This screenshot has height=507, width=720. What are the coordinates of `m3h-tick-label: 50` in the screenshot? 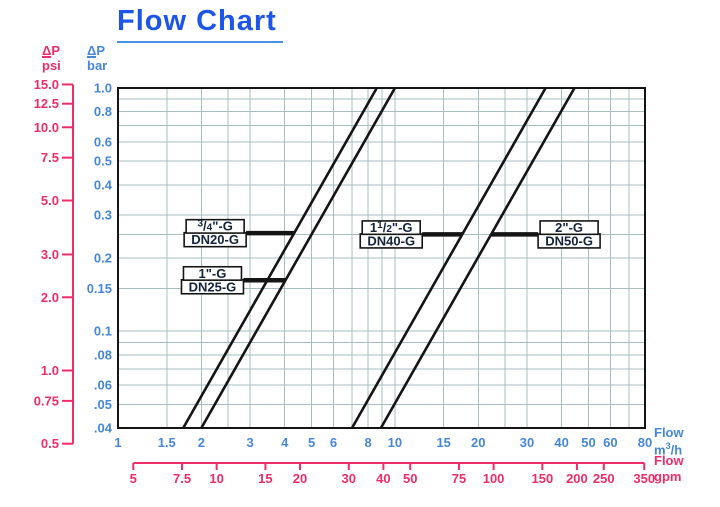 It's located at (588, 442).